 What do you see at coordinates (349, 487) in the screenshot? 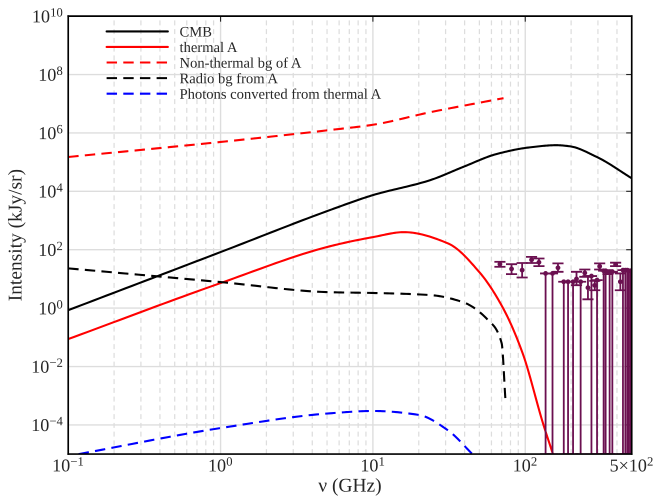
I see `x-axis-title: ν (GHz)` at bounding box center [349, 487].